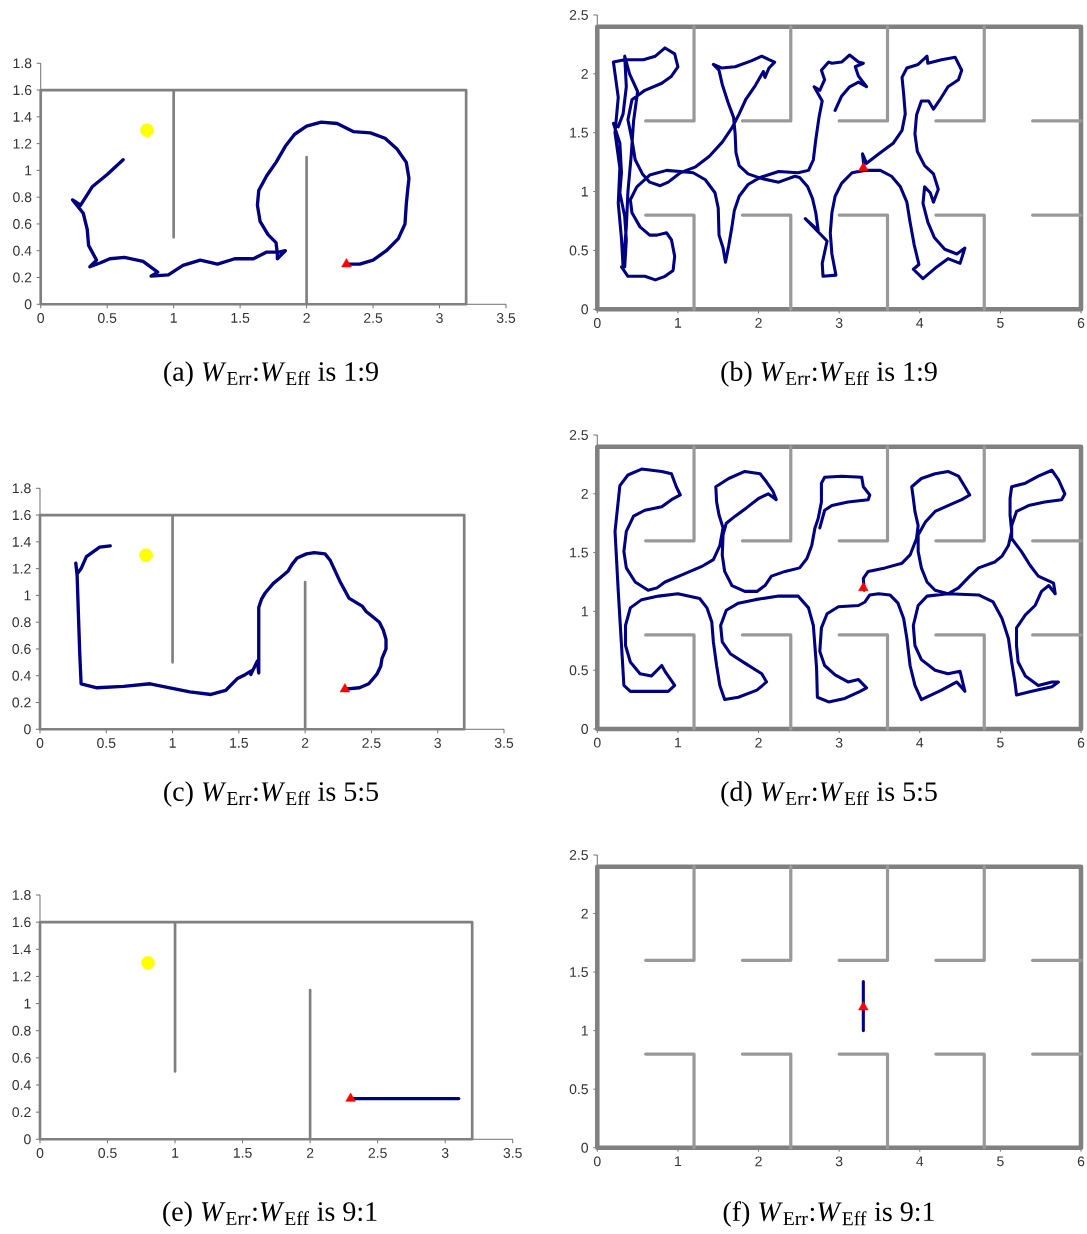 The width and height of the screenshot is (1087, 1234). I want to click on text: (a) W$_{Err}$:W$_{Eff}$ is 1:9, so click(271, 374).